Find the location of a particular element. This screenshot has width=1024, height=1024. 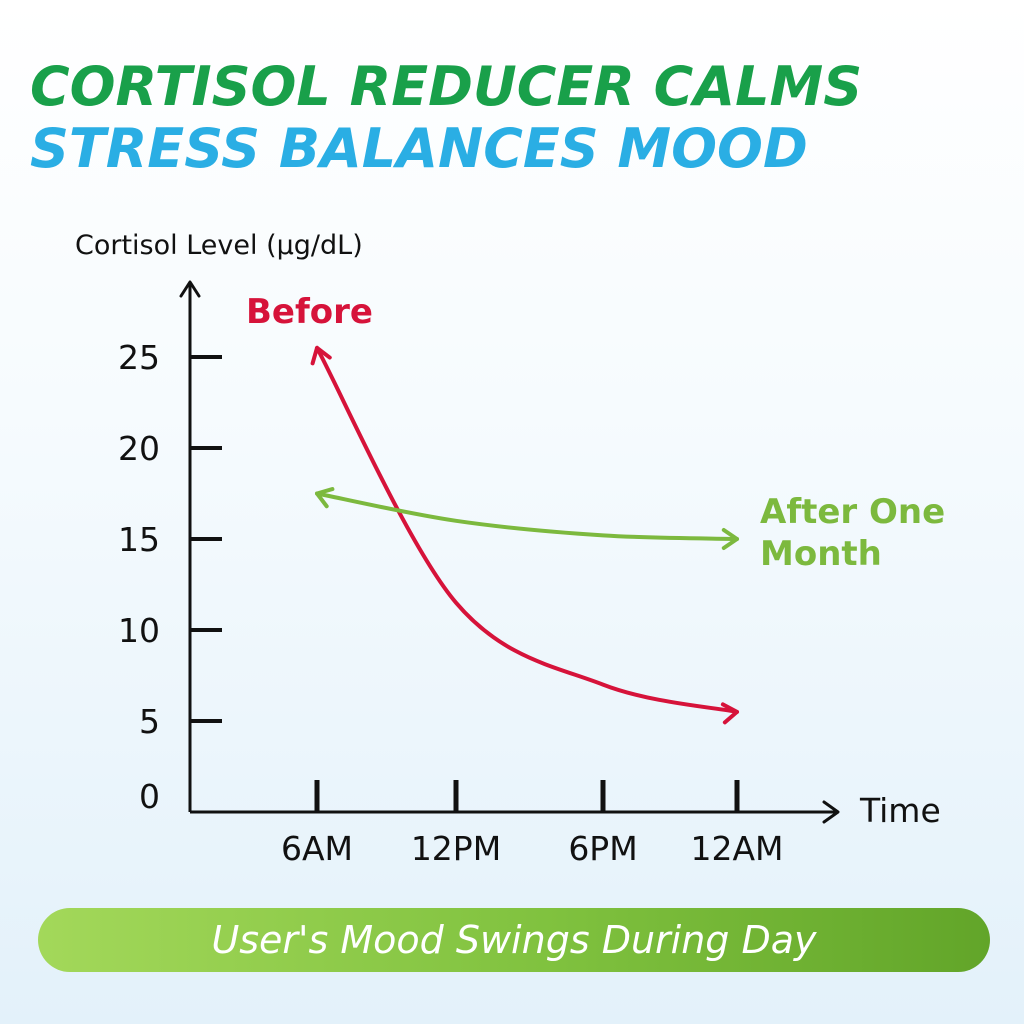

headline-line1: CORTISOL REDUCER CALMS is located at coordinates (446, 86).